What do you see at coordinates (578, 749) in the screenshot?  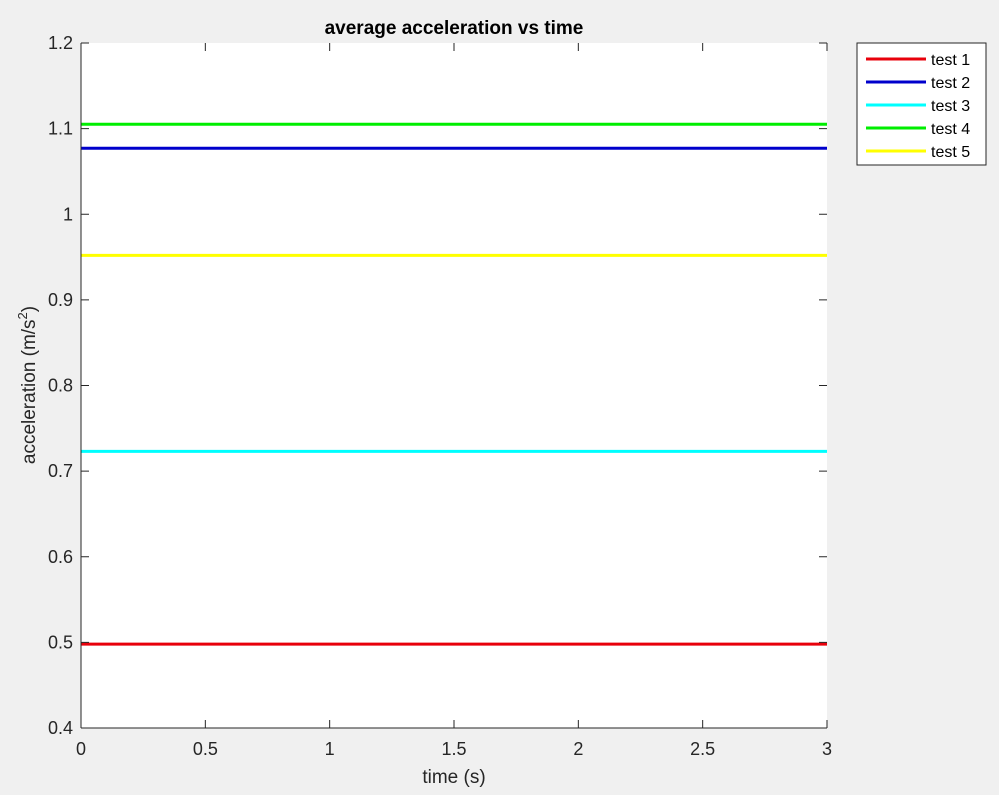 I see `x-tick-label: 2` at bounding box center [578, 749].